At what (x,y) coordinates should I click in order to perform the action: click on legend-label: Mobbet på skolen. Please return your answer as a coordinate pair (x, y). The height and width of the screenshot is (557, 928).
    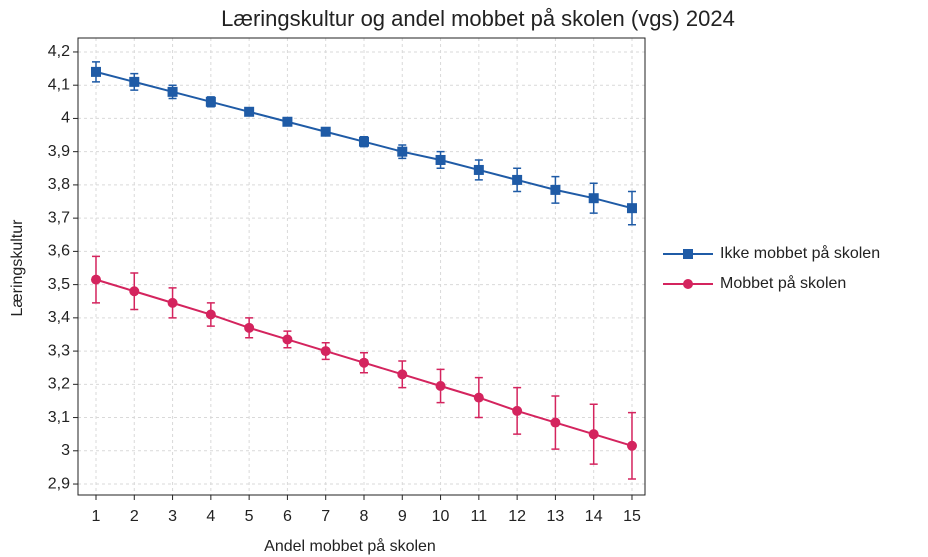
    Looking at the image, I should click on (783, 283).